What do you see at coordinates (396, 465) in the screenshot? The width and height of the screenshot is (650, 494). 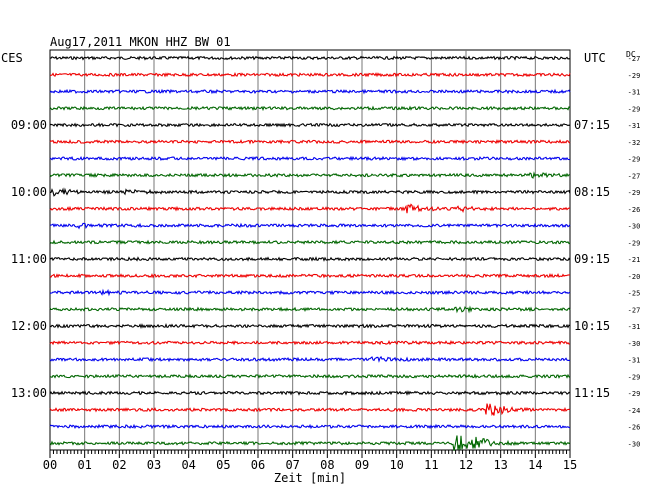 I see `x-tick-label: 10` at bounding box center [396, 465].